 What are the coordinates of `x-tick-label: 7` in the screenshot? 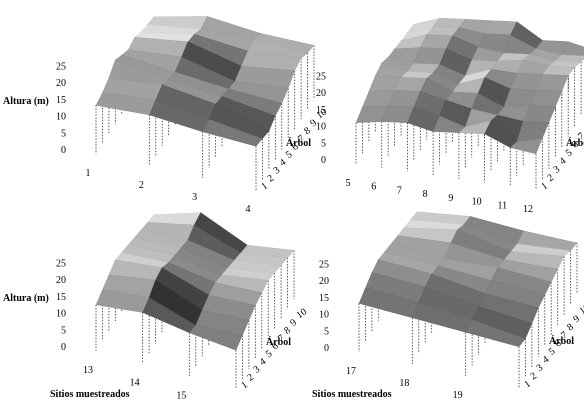 It's located at (399, 190).